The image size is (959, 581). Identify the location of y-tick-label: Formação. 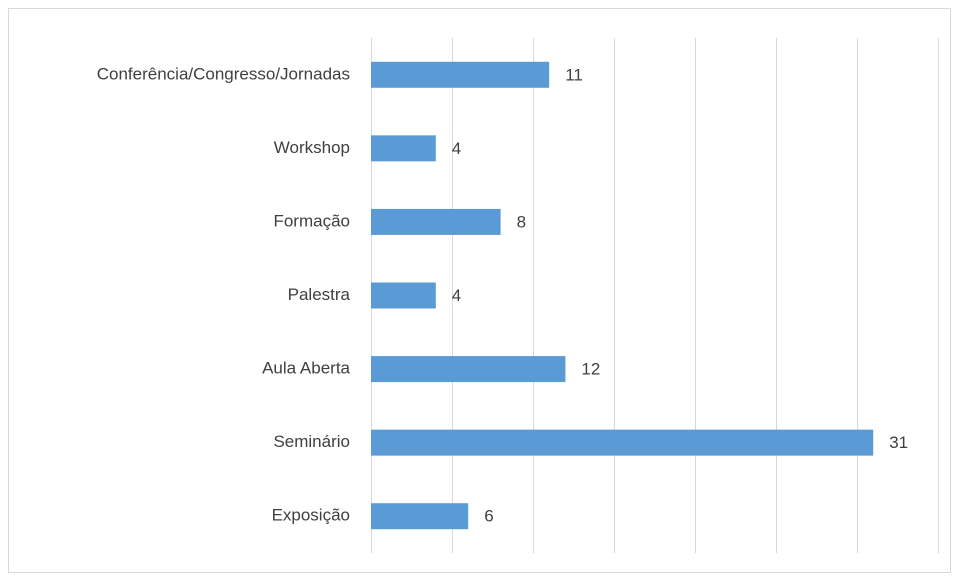
(311, 220).